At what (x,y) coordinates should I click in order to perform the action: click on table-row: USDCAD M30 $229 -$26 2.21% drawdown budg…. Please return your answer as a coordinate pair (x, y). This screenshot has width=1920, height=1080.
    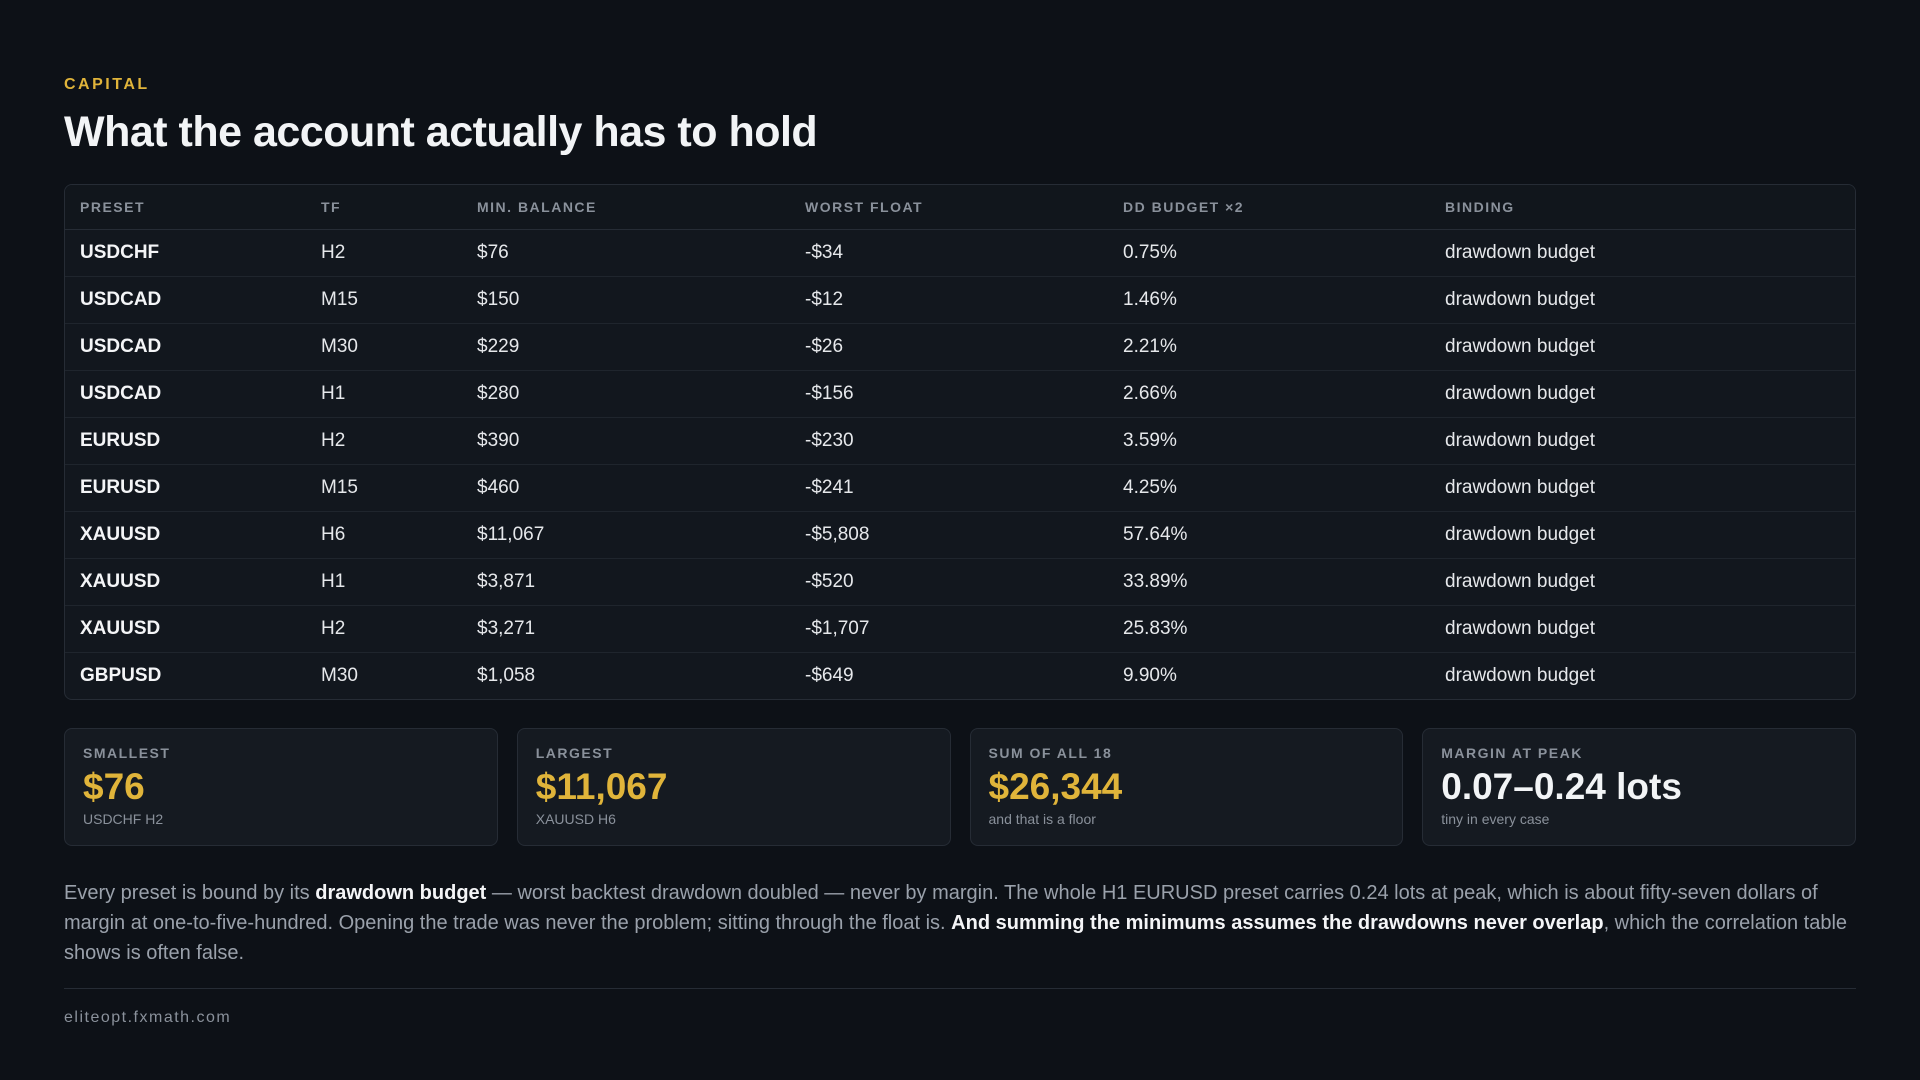
    Looking at the image, I should click on (960, 347).